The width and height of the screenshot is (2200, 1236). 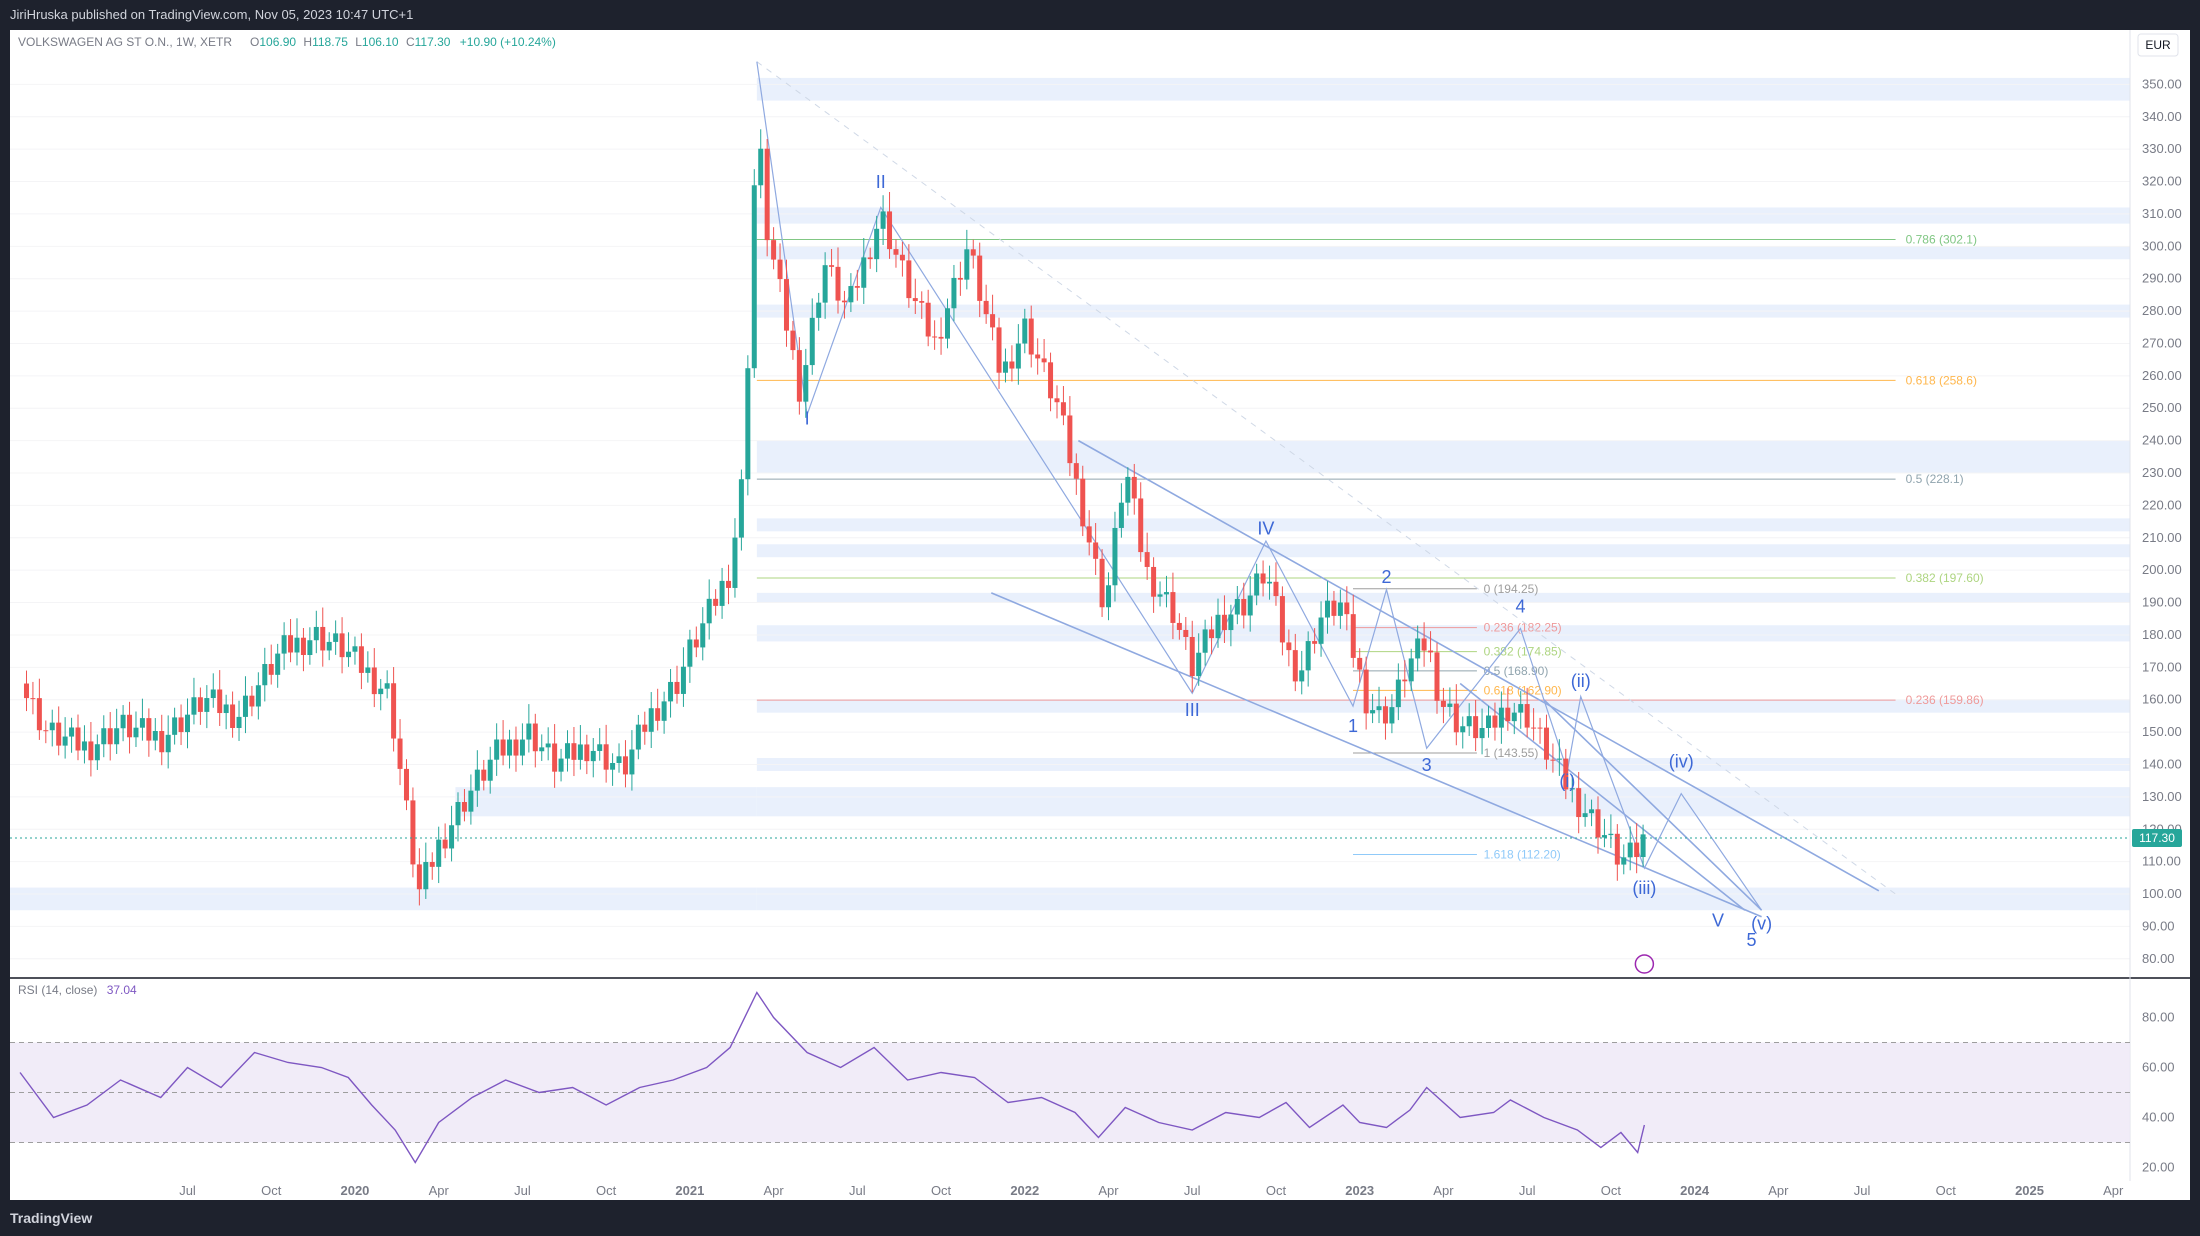 What do you see at coordinates (2162, 472) in the screenshot?
I see `price-tick-label: 230.00` at bounding box center [2162, 472].